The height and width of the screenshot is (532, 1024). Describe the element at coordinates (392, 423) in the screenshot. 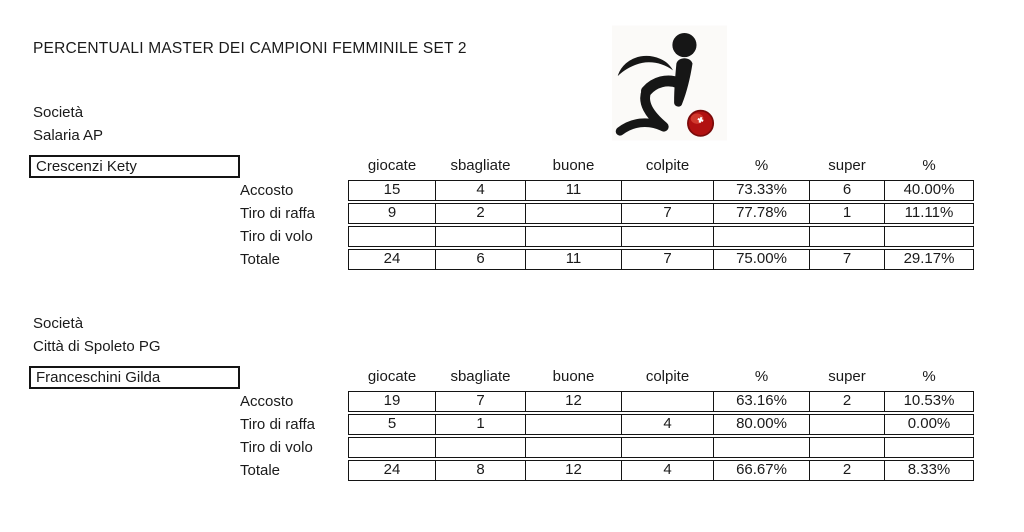

I see `cell-giocate: 5` at that location.